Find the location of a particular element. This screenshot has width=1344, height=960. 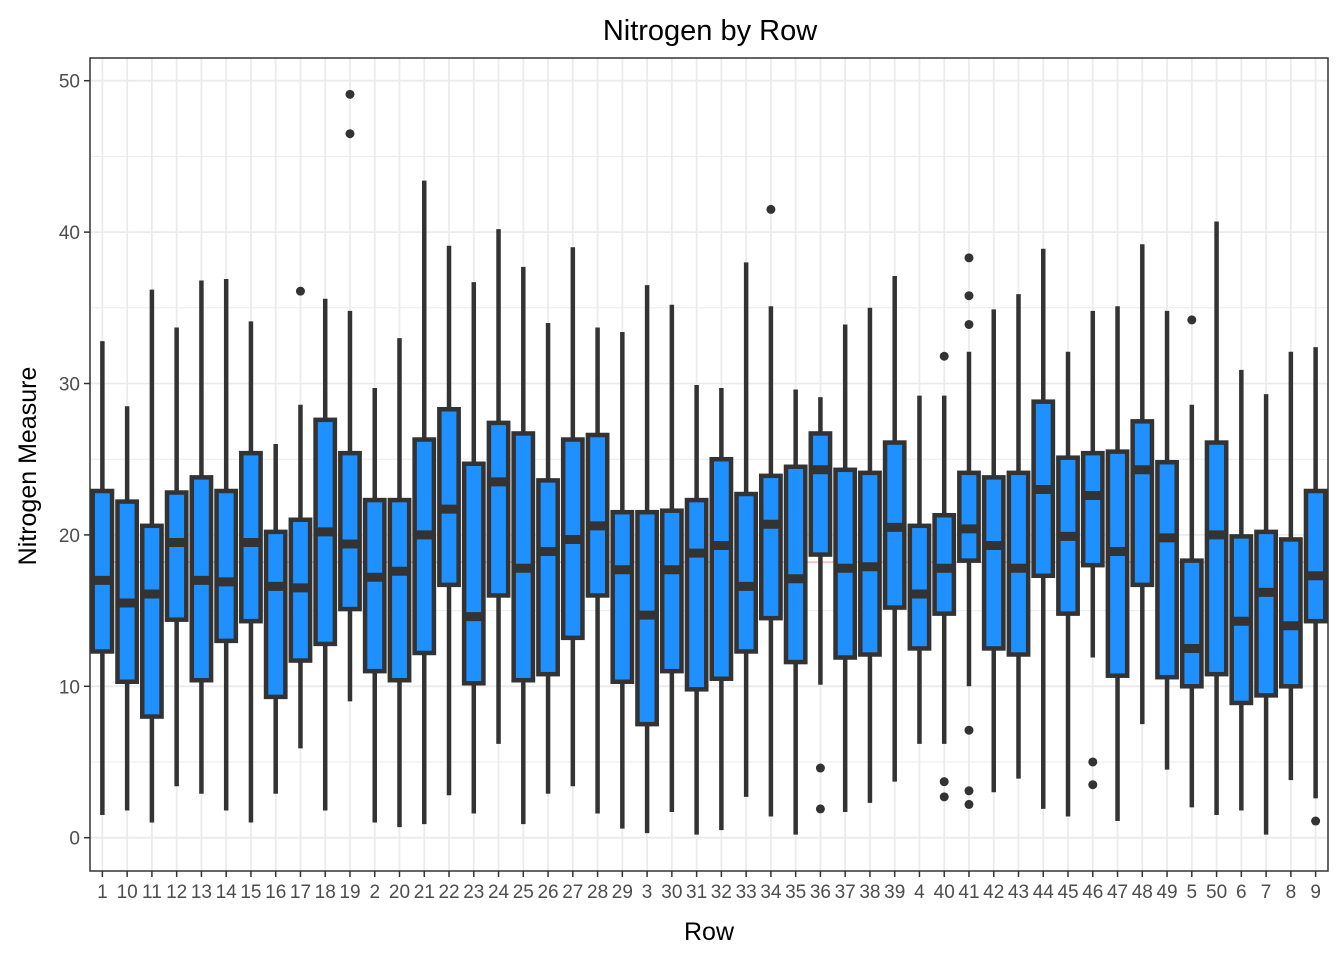

x-tick-label: 3 is located at coordinates (647, 892).